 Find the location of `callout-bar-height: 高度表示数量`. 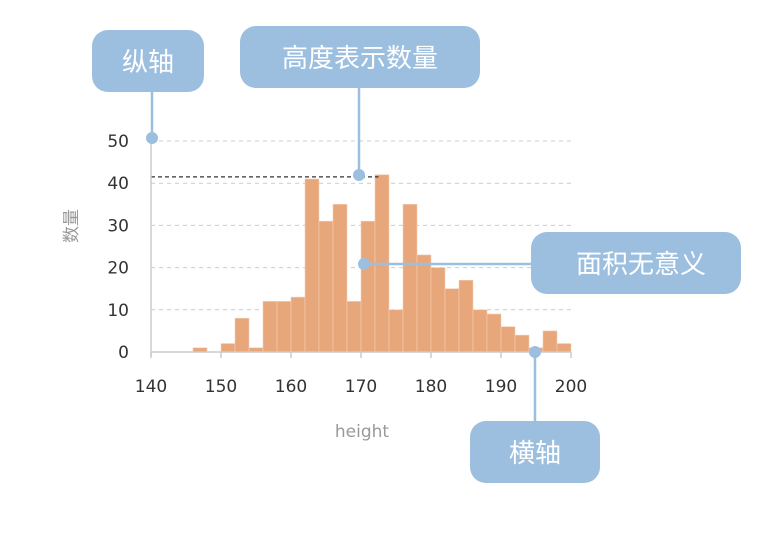

callout-bar-height: 高度表示数量 is located at coordinates (360, 103).